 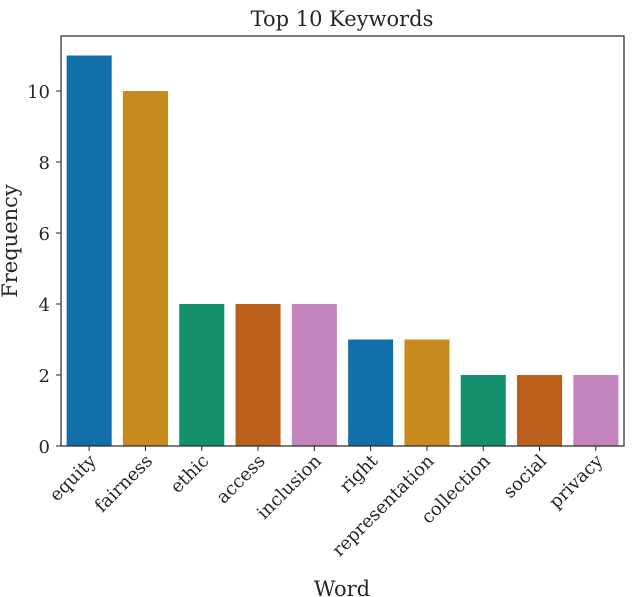 I want to click on chart-title: Top 10 Keywords, so click(x=342, y=19).